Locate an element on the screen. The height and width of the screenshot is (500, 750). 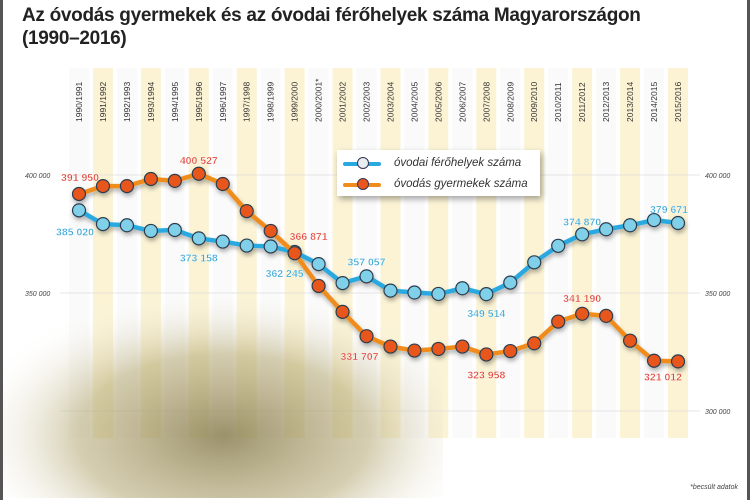
data-label: 373 158 is located at coordinates (199, 258).